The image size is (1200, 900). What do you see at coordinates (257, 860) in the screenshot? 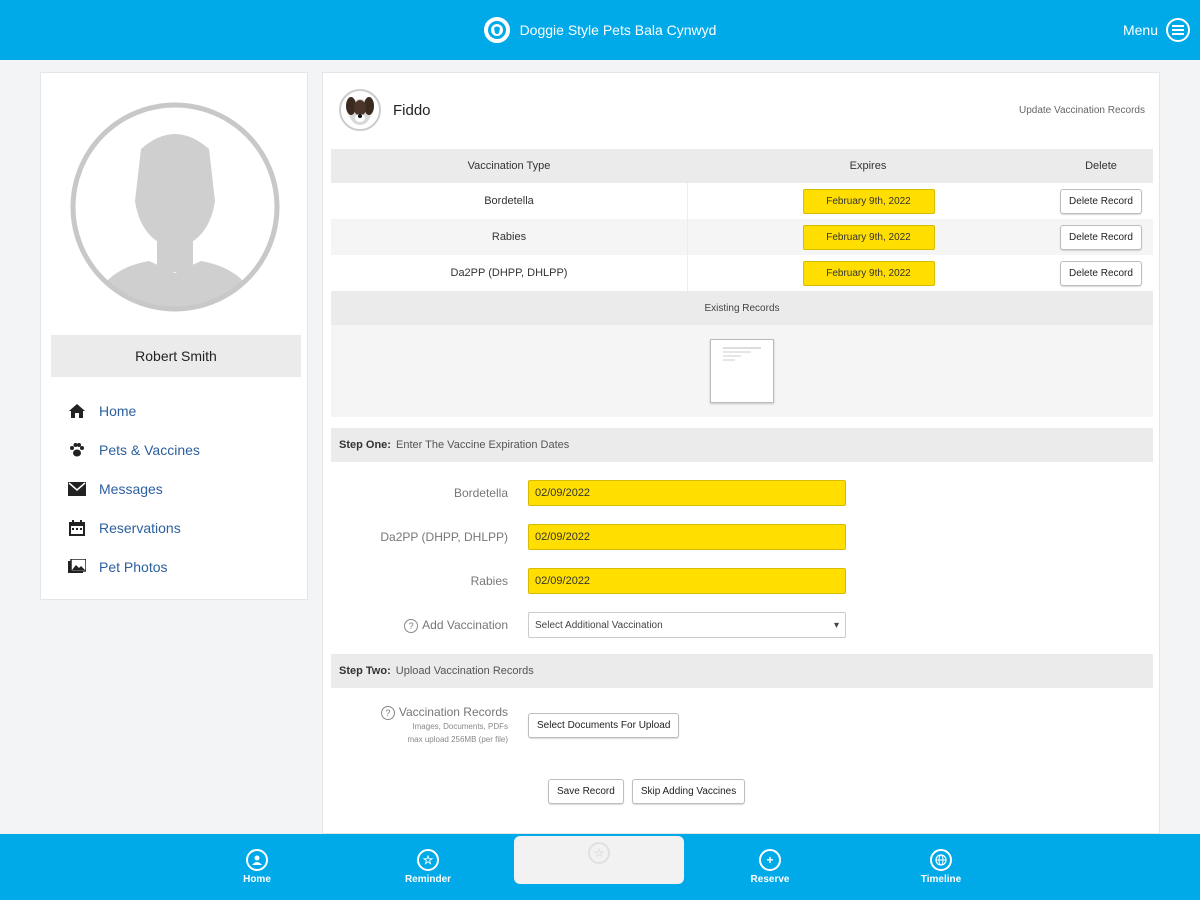
I see `user-circle-icon` at bounding box center [257, 860].